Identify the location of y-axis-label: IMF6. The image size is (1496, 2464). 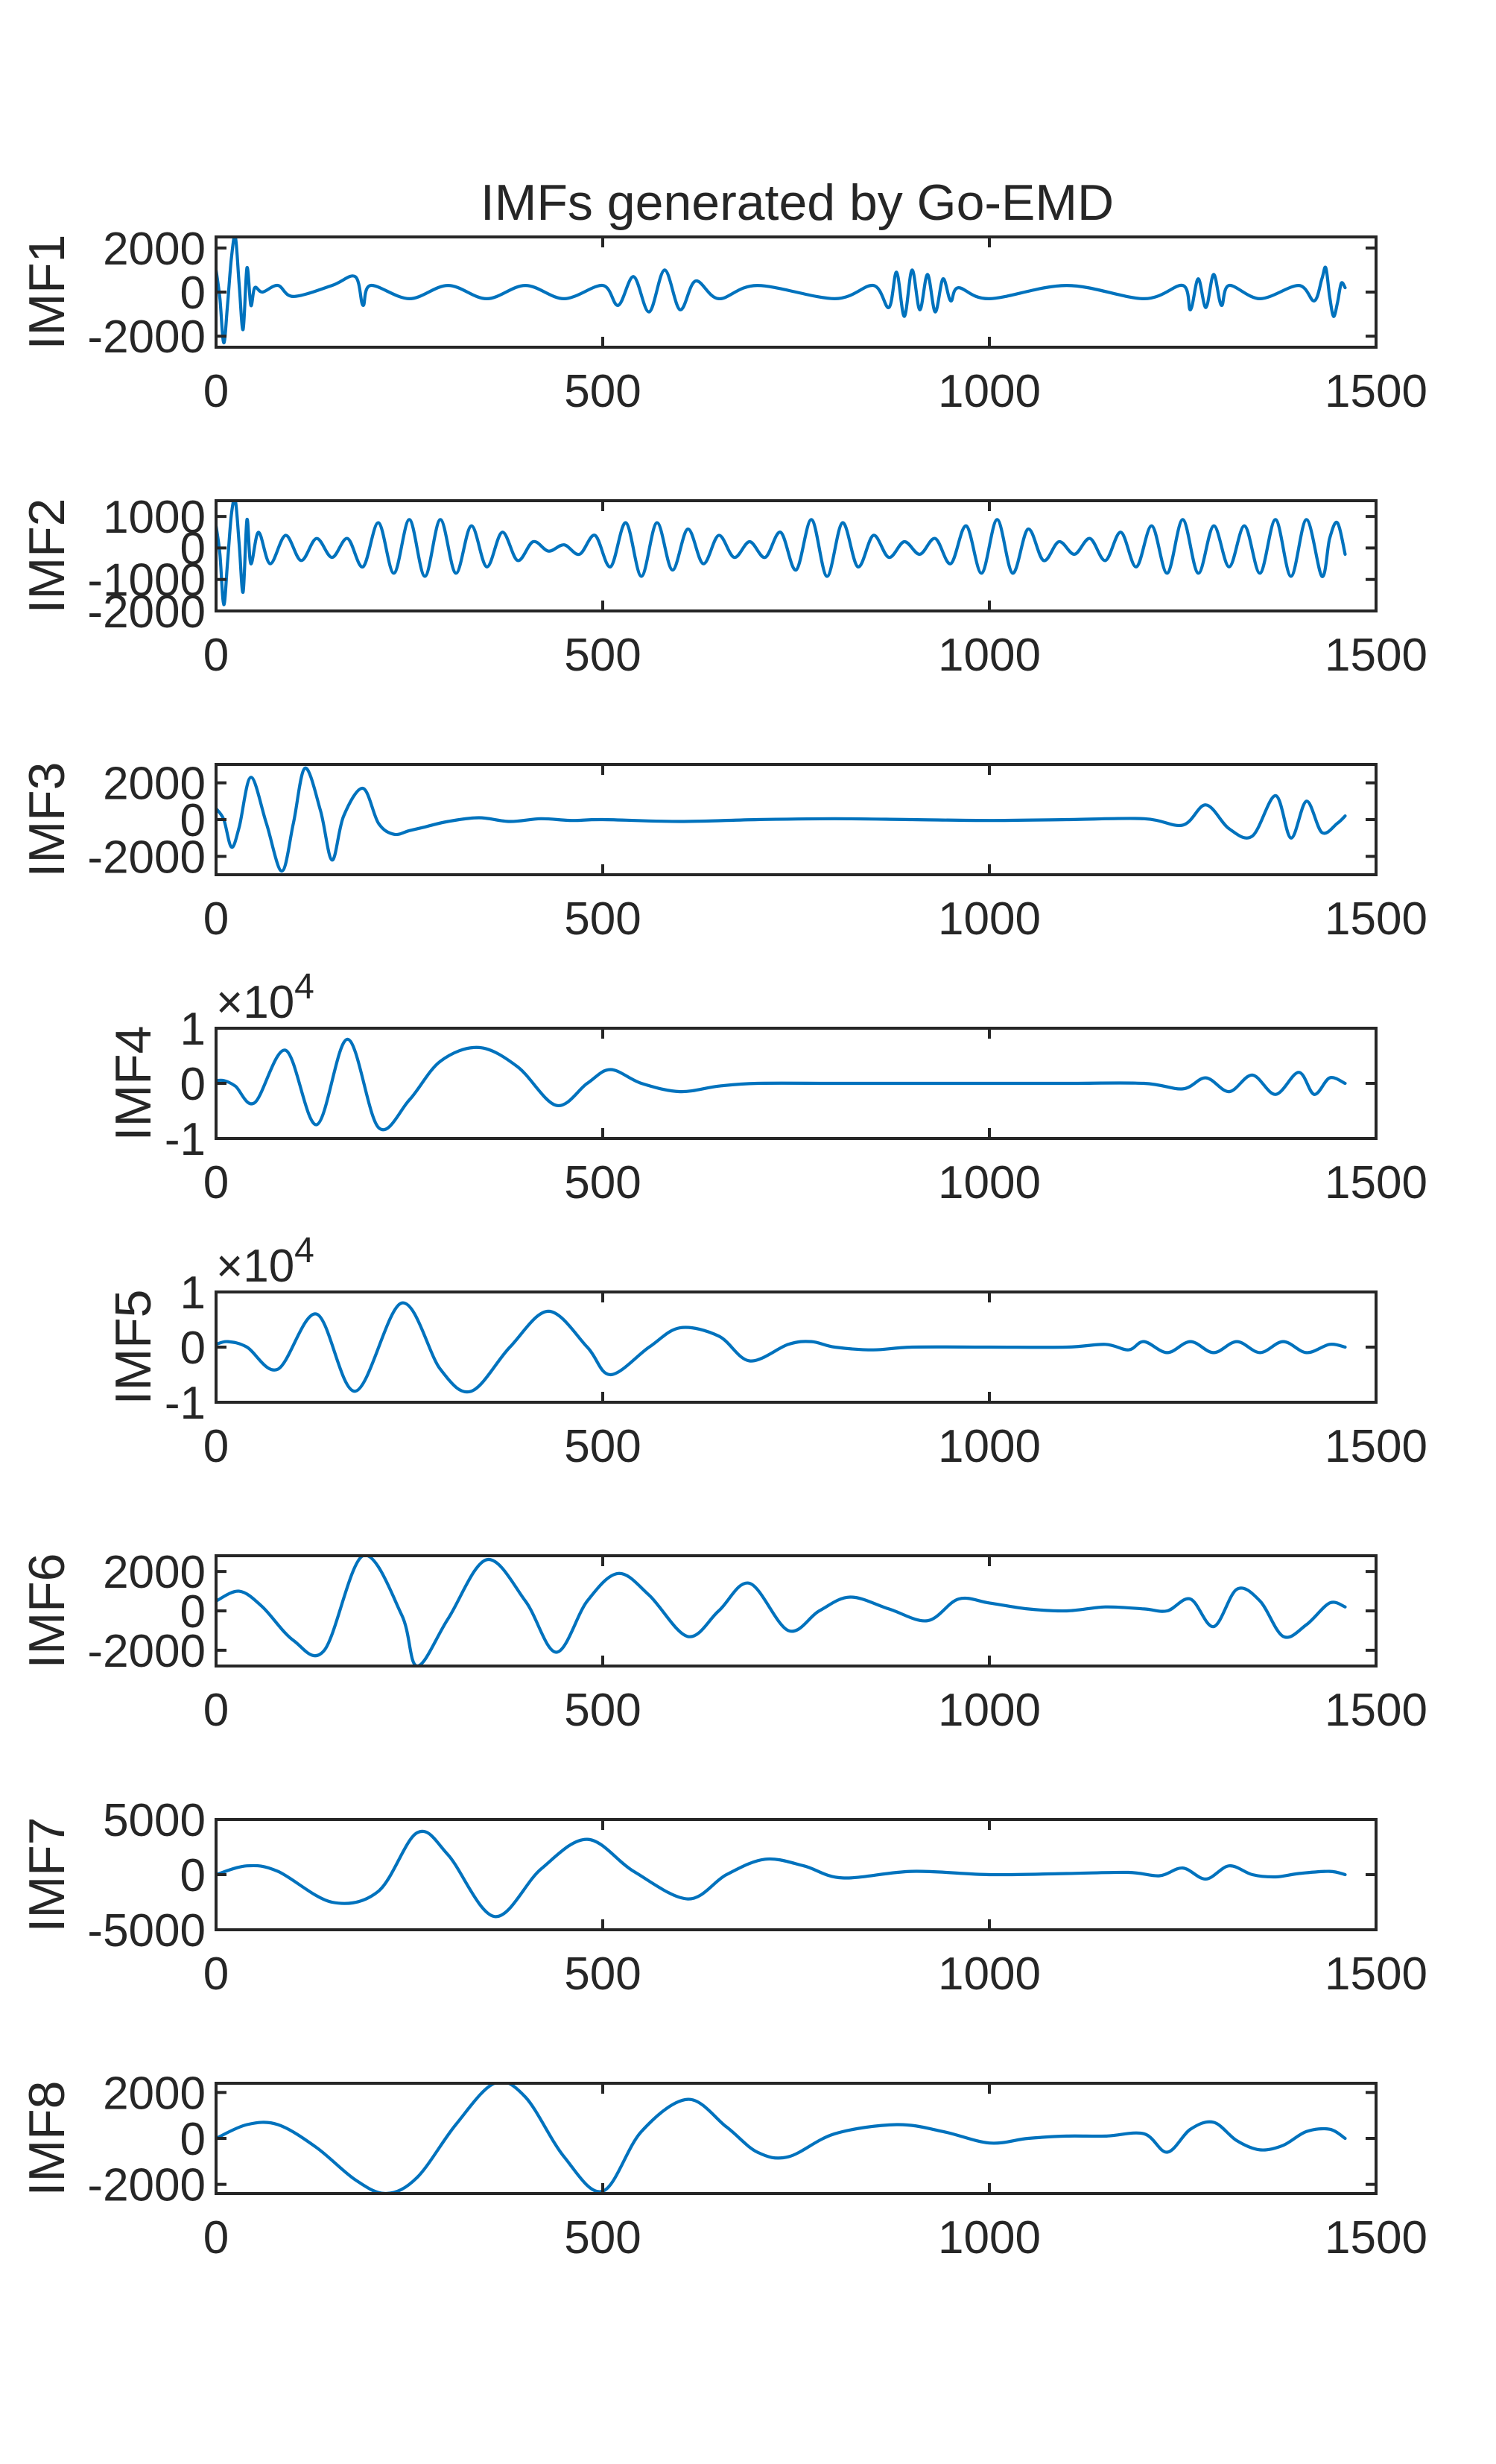
(47, 1611).